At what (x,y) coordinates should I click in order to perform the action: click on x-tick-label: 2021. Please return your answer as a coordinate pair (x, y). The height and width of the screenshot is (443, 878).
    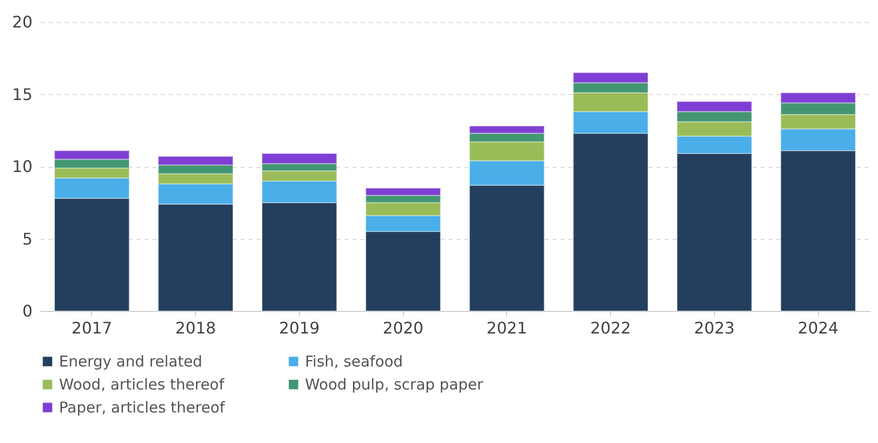
    Looking at the image, I should click on (507, 328).